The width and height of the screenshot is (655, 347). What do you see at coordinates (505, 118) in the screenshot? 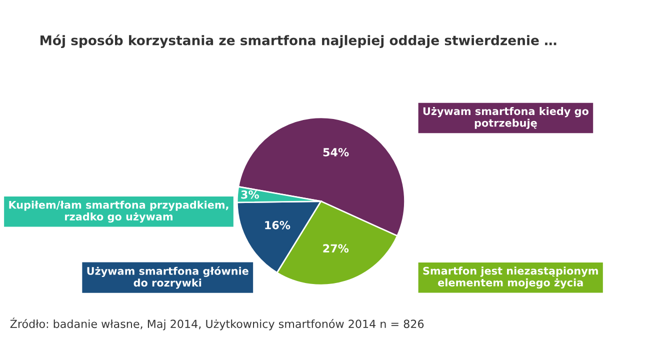
I see `slice-label: Używam smartfona kiedy go potrzebuję` at bounding box center [505, 118].